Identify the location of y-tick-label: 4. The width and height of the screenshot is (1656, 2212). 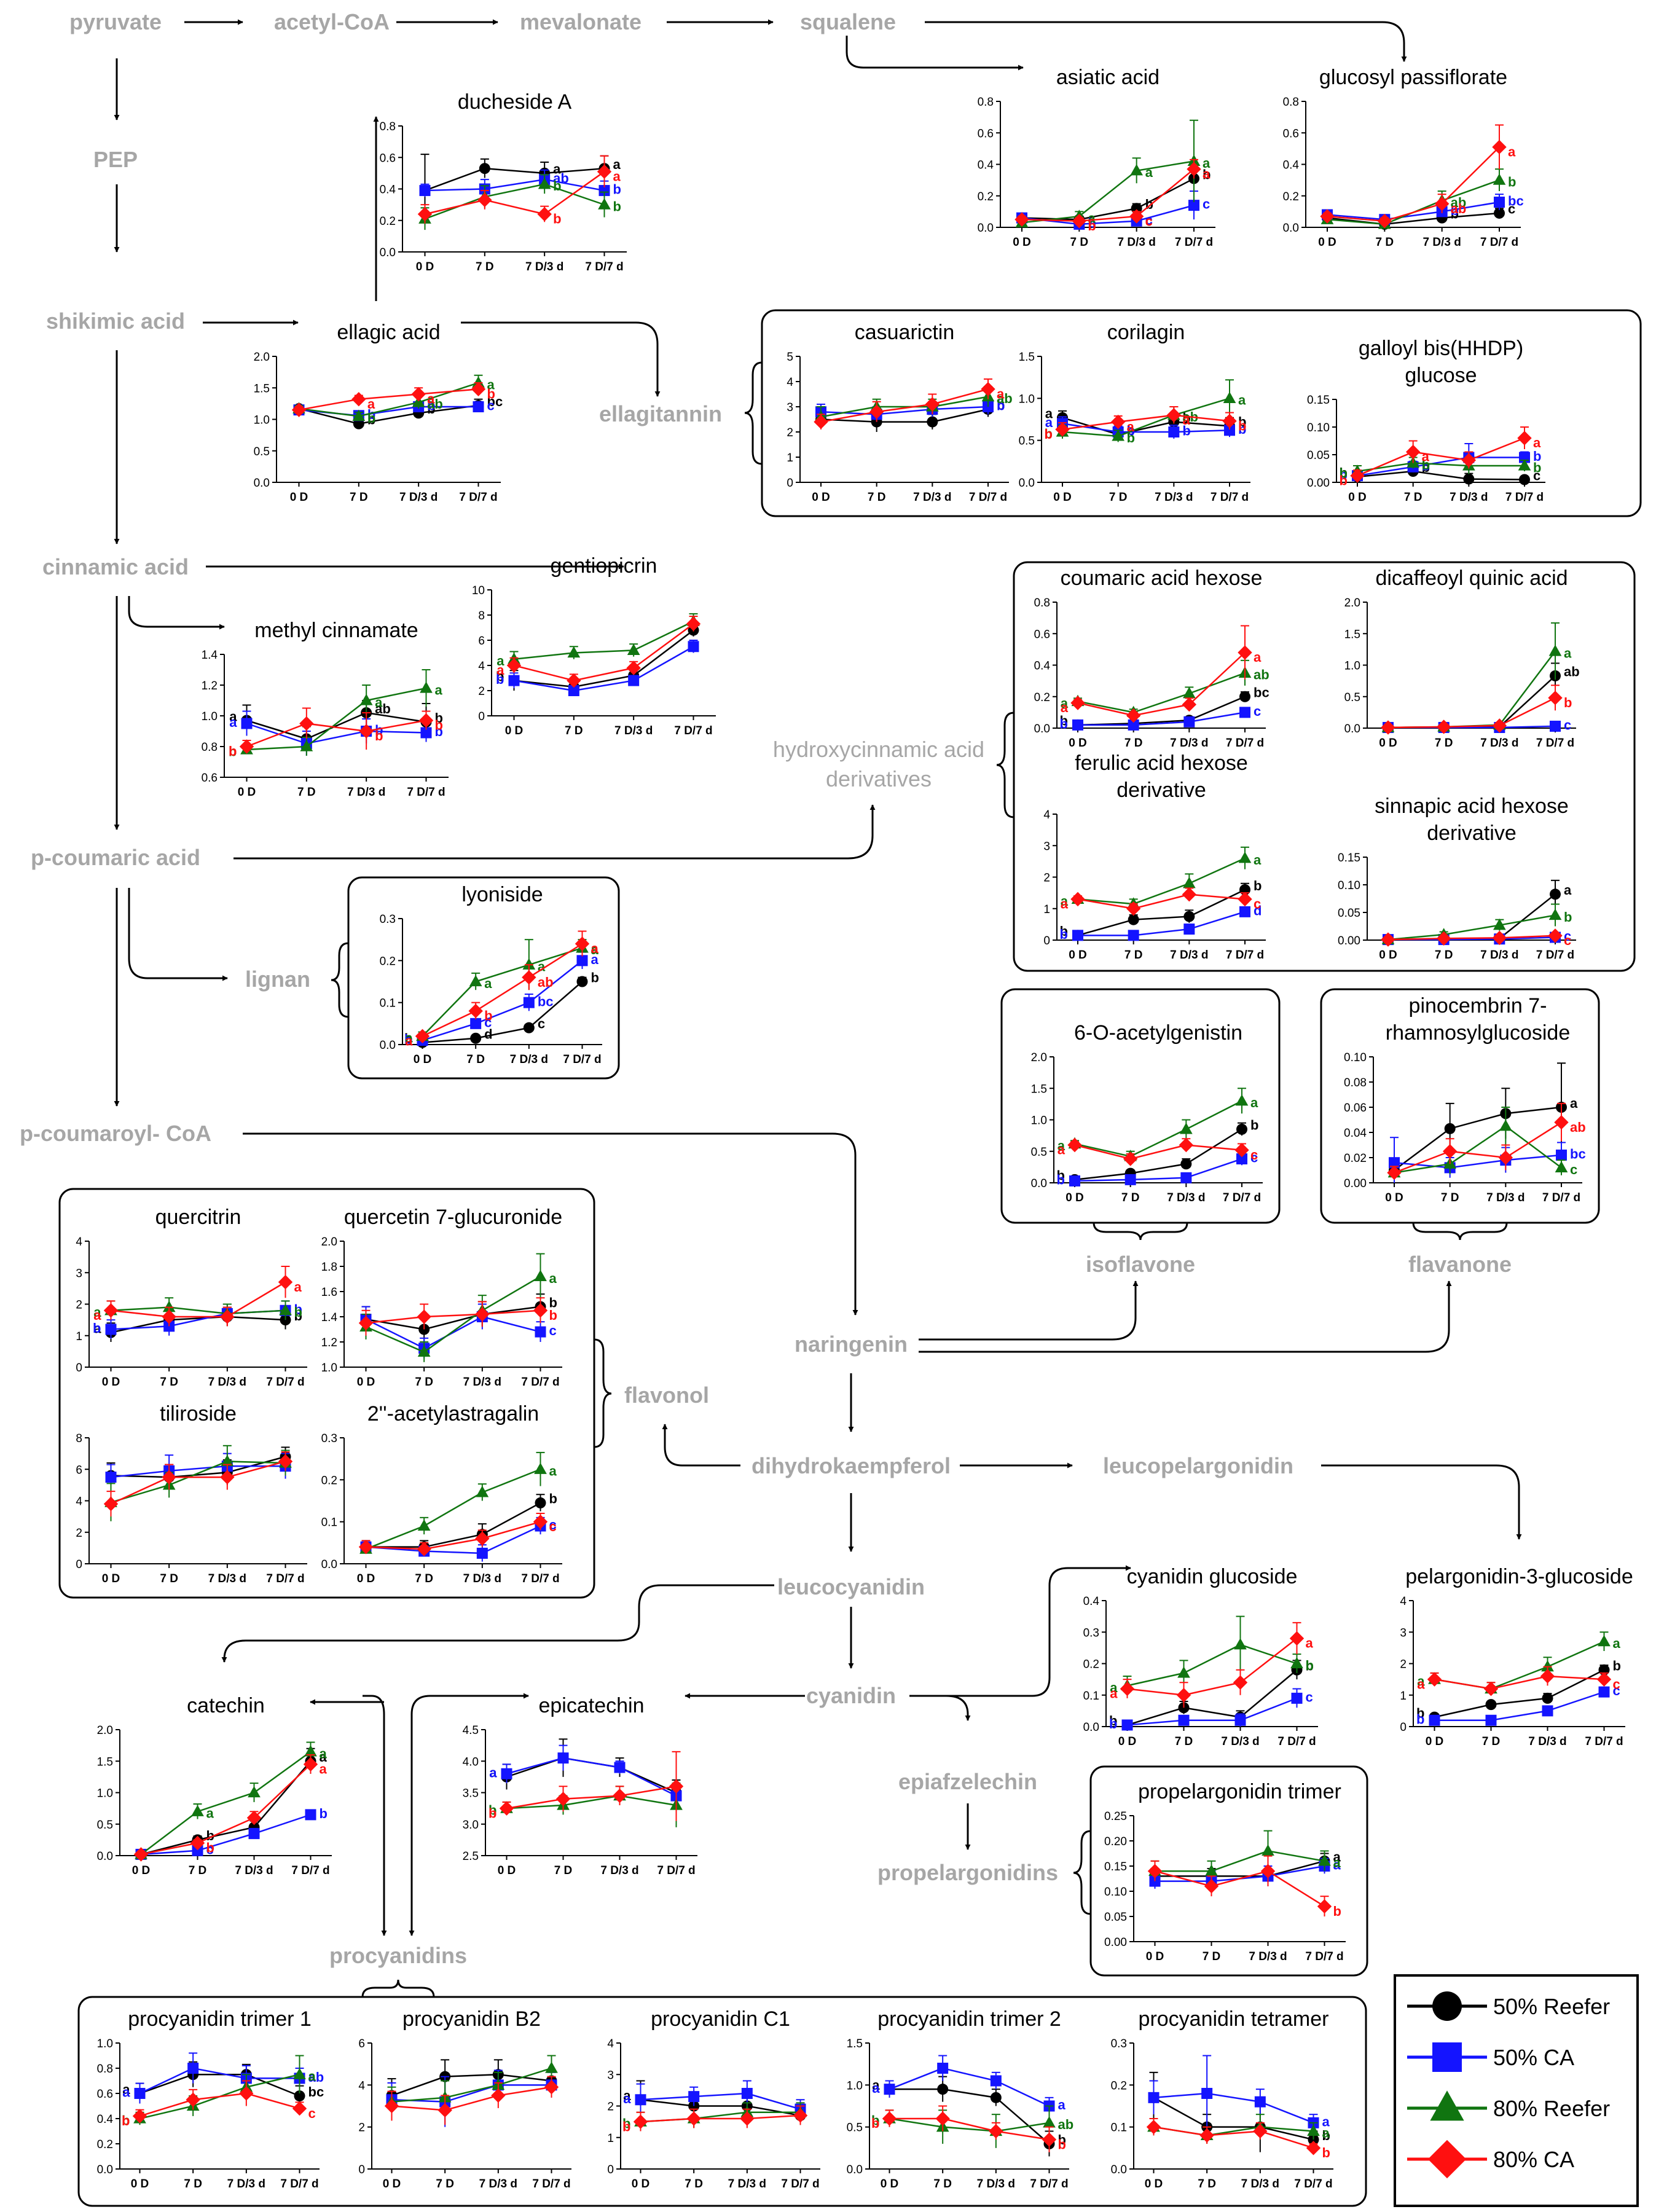
(79, 1242).